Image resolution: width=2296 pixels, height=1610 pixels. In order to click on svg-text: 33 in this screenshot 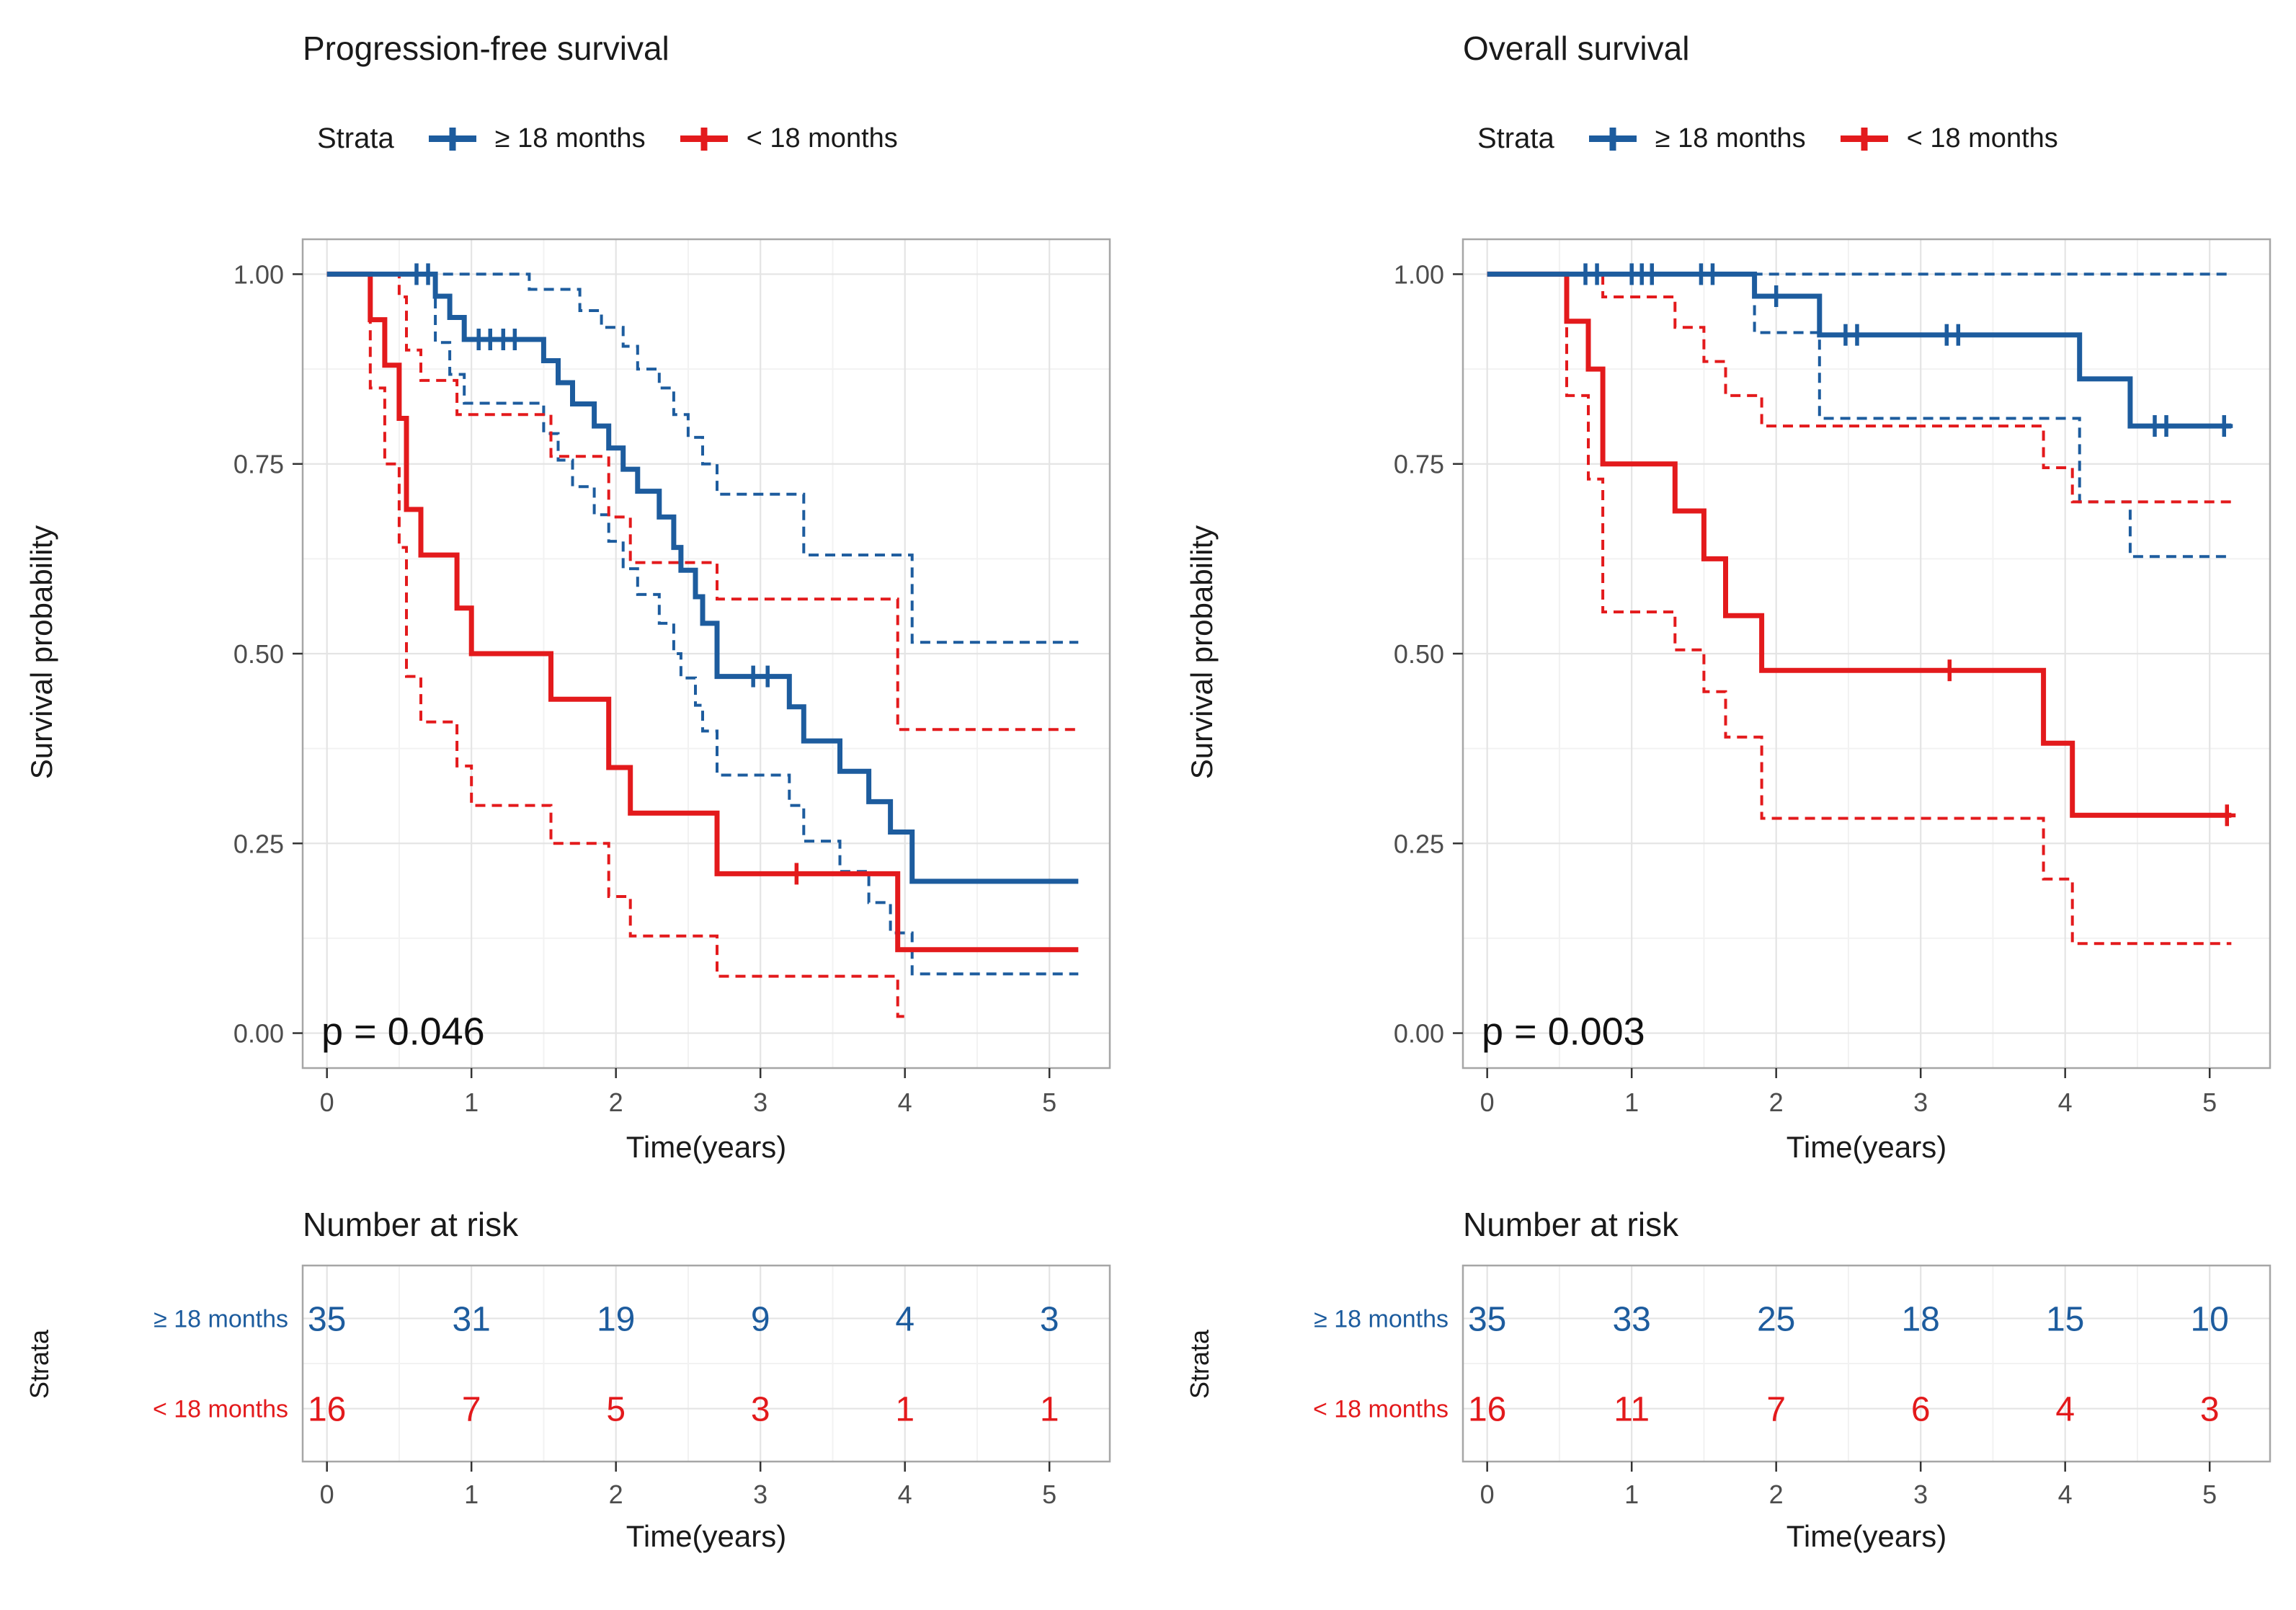, I will do `click(1631, 1319)`.